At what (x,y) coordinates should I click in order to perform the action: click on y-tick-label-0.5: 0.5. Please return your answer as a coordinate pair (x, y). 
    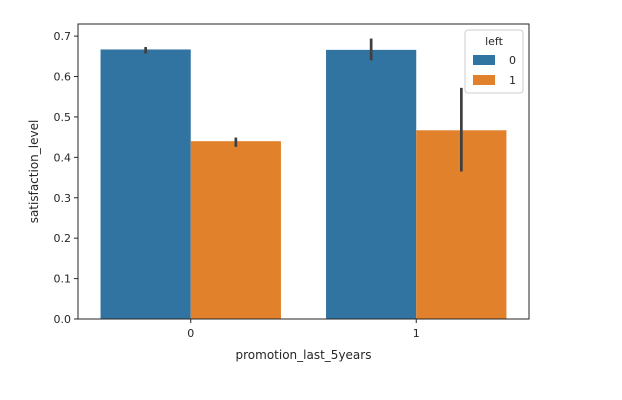
    Looking at the image, I should click on (63, 117).